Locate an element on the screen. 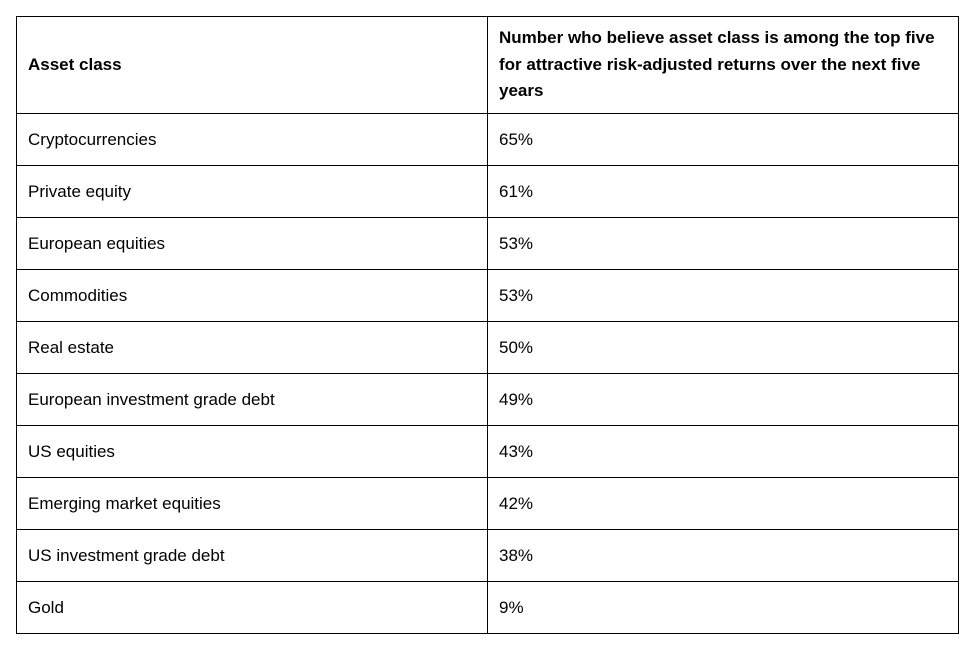 Image resolution: width=972 pixels, height=647 pixels. asset-class-cell: Real estate is located at coordinates (252, 347).